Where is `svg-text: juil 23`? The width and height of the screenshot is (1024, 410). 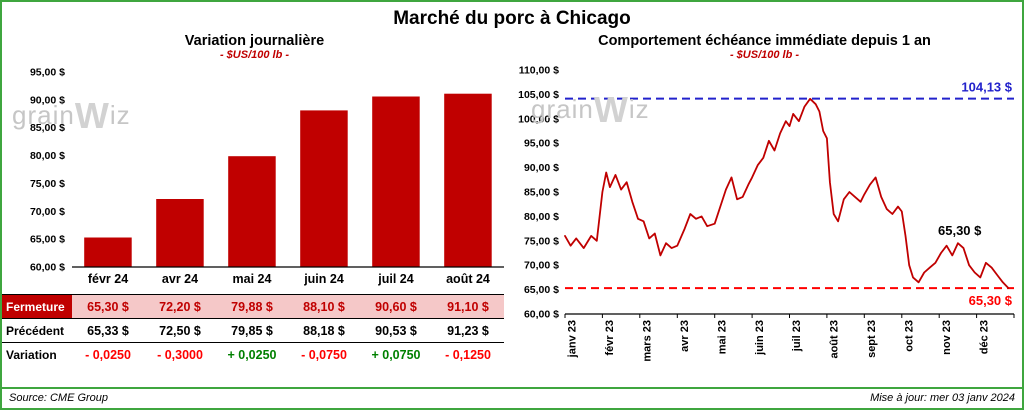 svg-text: juil 23 is located at coordinates (797, 336).